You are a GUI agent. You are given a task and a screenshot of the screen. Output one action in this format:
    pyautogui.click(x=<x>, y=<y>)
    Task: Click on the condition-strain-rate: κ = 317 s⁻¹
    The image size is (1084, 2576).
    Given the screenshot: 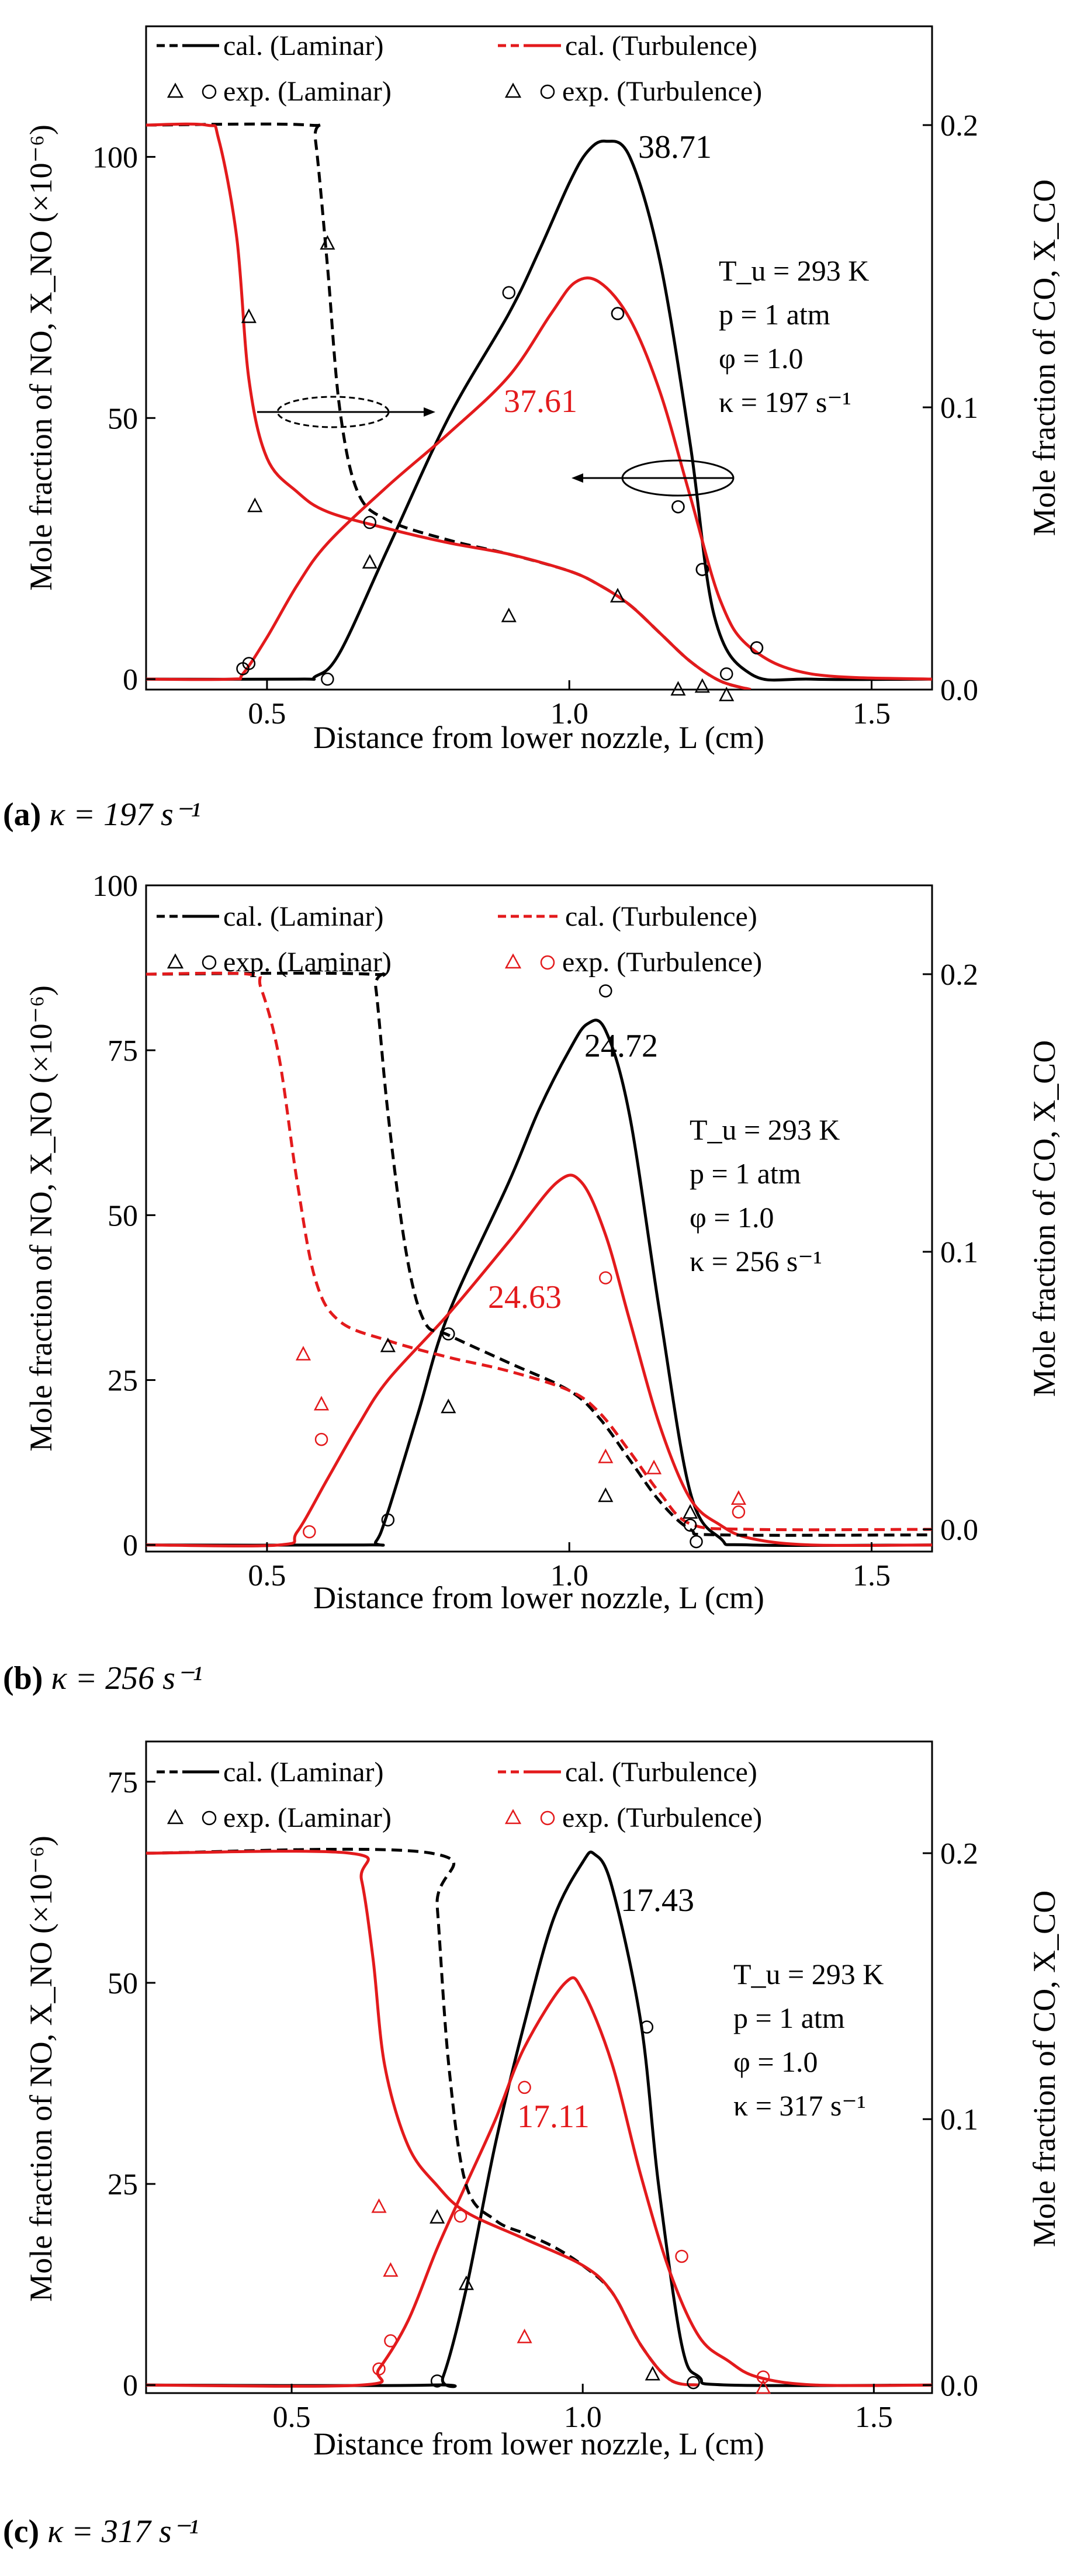 What is the action you would take?
    pyautogui.click(x=799, y=2106)
    